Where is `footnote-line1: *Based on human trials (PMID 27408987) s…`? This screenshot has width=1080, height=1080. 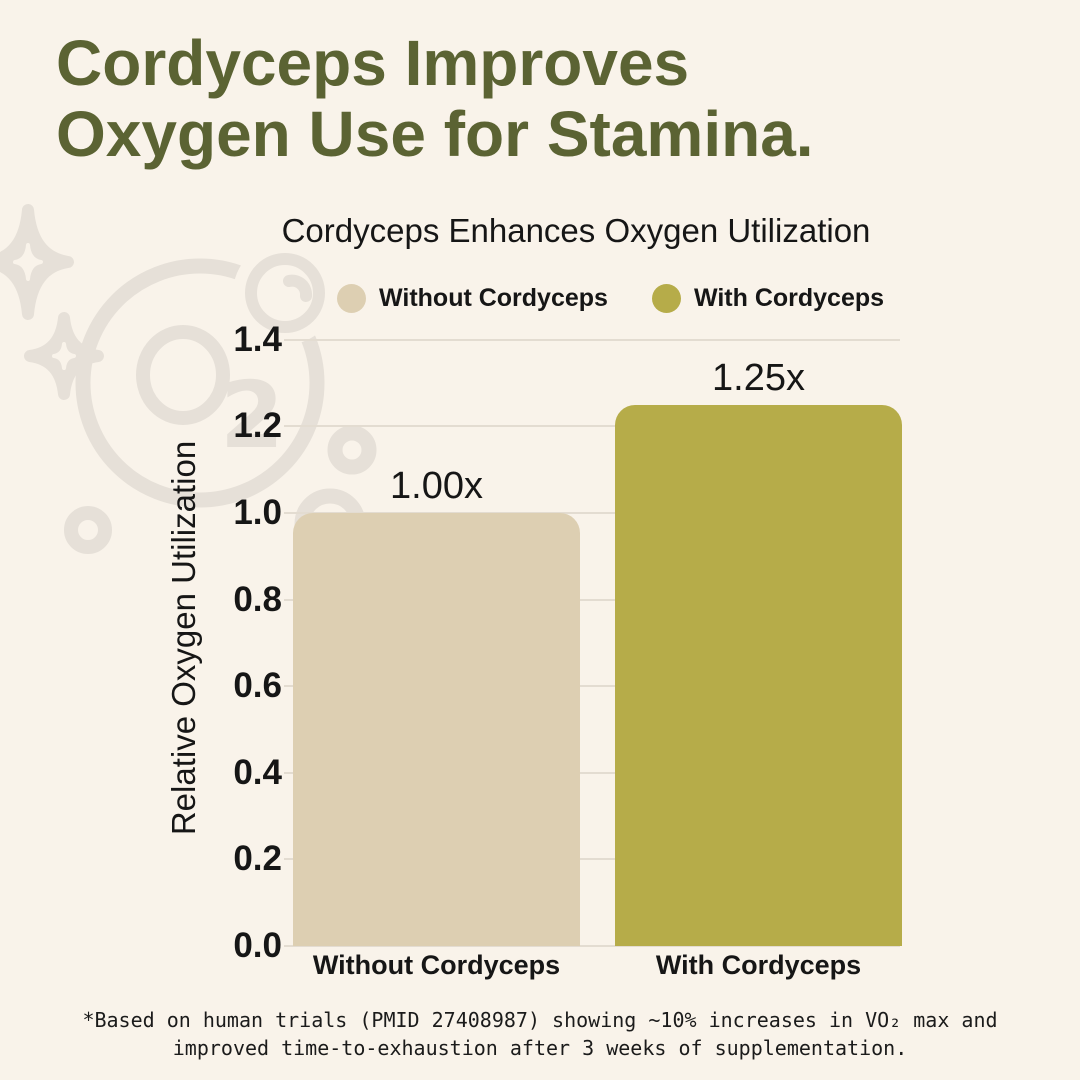 footnote-line1: *Based on human trials (PMID 27408987) s… is located at coordinates (540, 1020).